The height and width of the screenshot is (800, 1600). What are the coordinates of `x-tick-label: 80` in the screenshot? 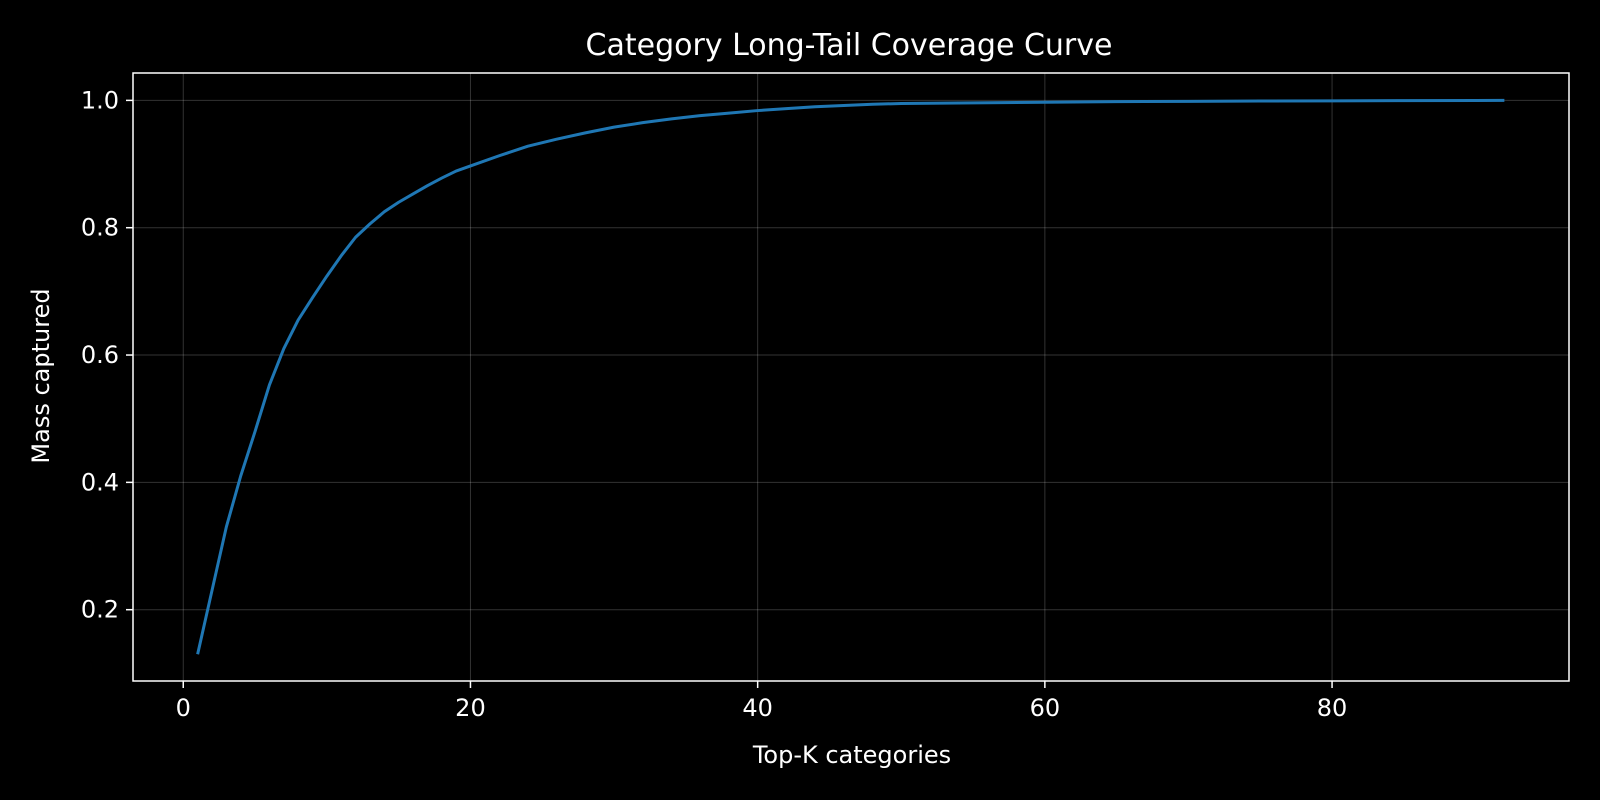 It's located at (1332, 708).